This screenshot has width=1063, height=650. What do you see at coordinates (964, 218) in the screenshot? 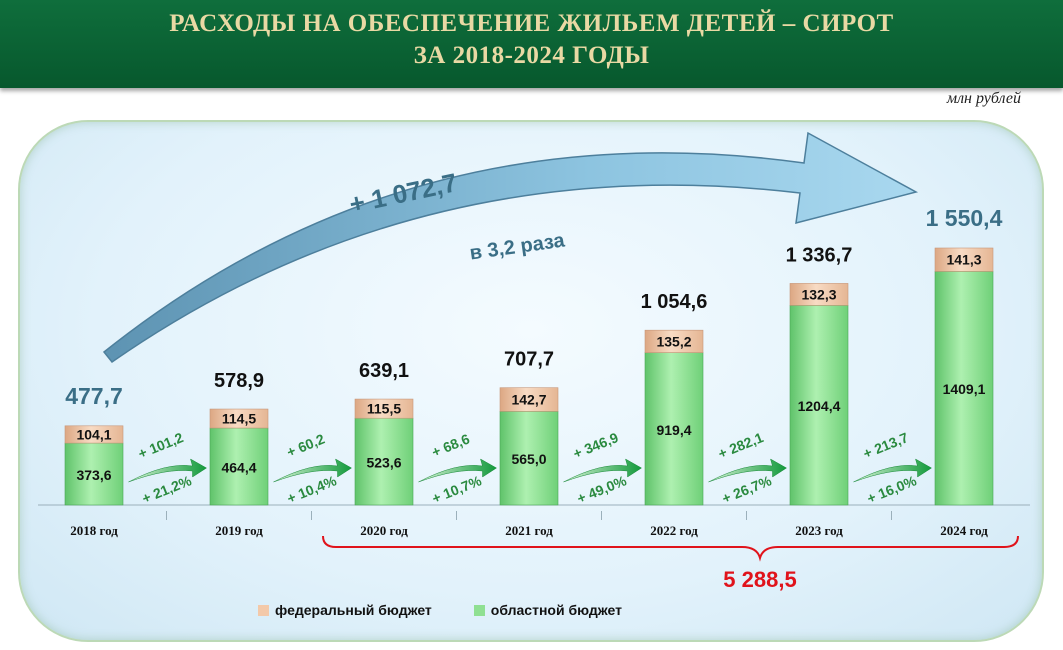
I see `label-total-6: 1 550,4` at bounding box center [964, 218].